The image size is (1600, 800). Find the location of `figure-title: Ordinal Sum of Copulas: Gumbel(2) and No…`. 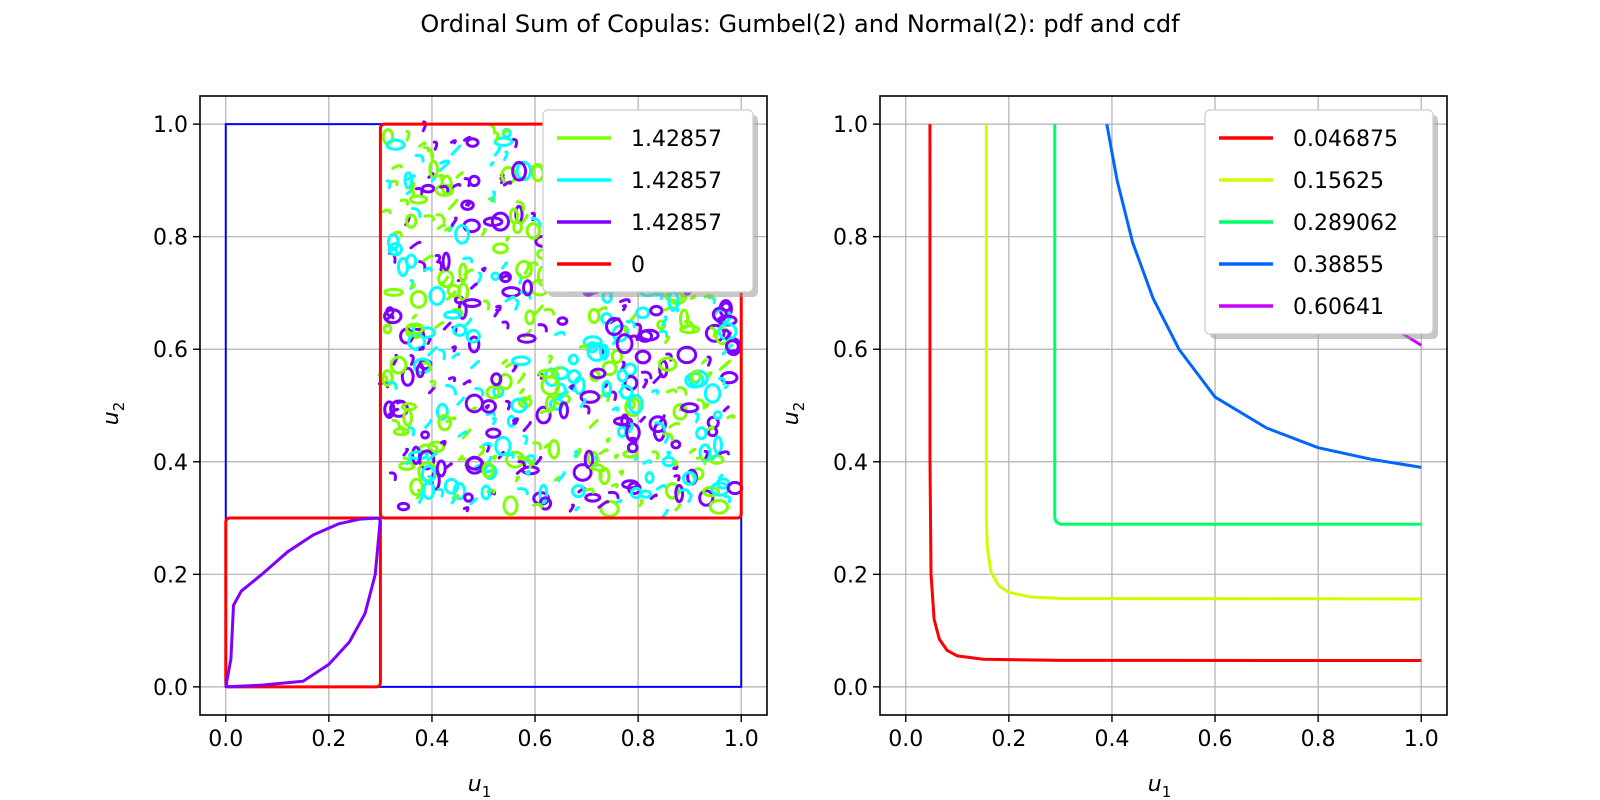

figure-title: Ordinal Sum of Copulas: Gumbel(2) and No… is located at coordinates (800, 24).